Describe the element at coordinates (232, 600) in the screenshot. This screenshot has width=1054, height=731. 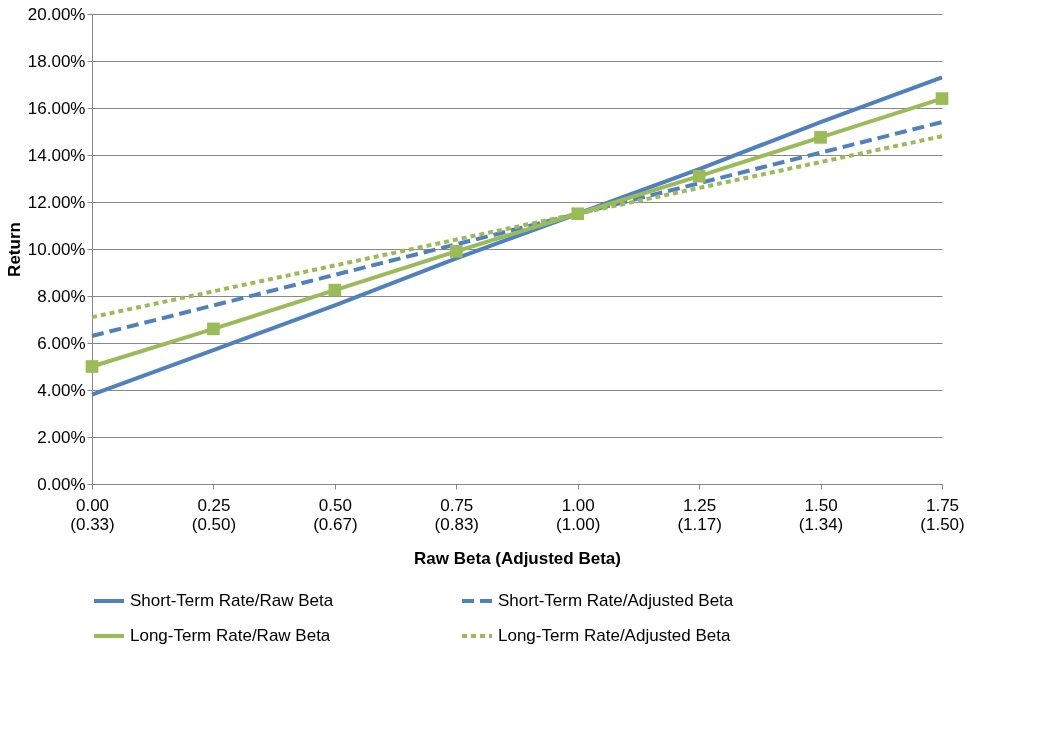
I see `legend-label: Short-Term Rate/Raw Beta` at that location.